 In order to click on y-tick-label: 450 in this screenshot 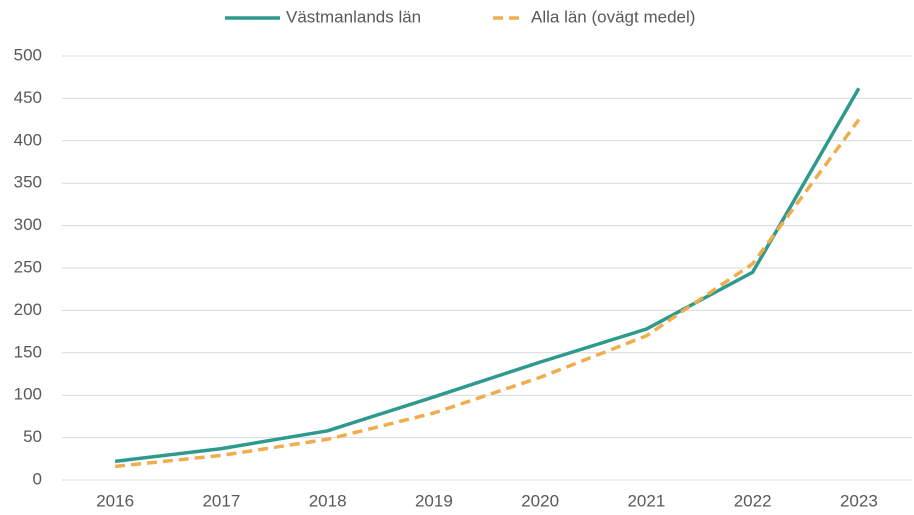, I will do `click(28, 97)`.